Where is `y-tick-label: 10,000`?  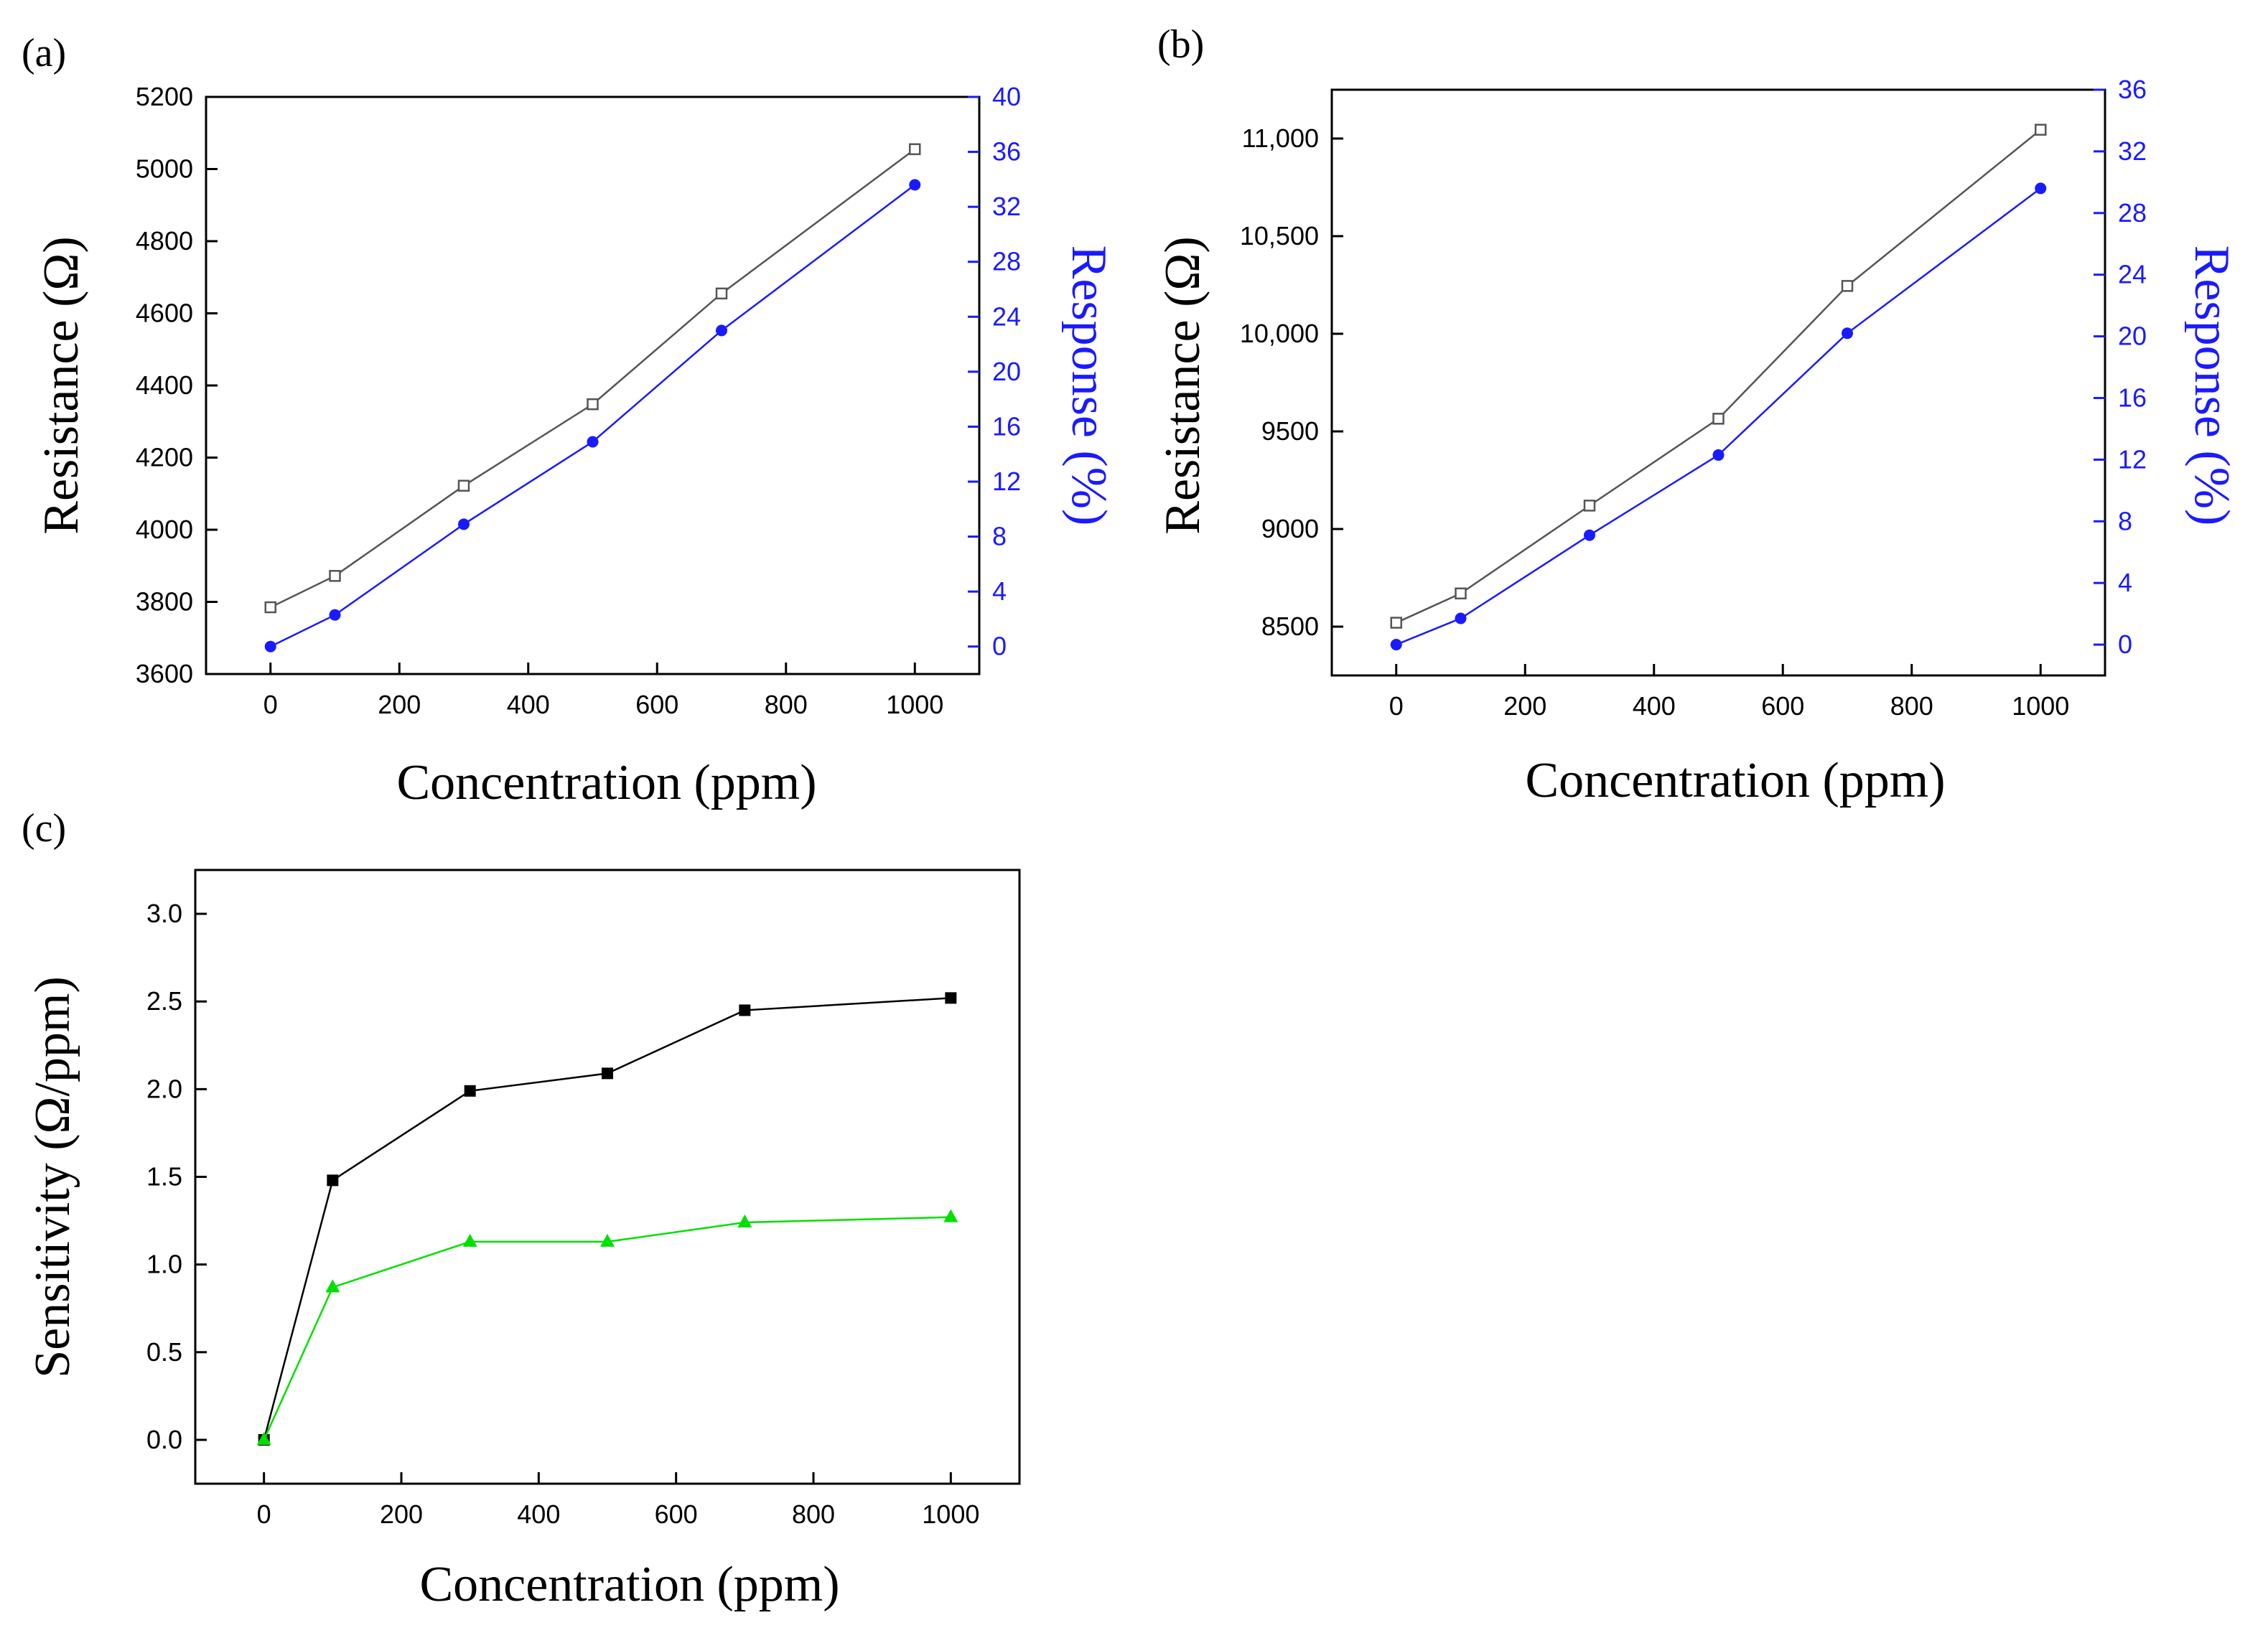 y-tick-label: 10,000 is located at coordinates (1279, 333).